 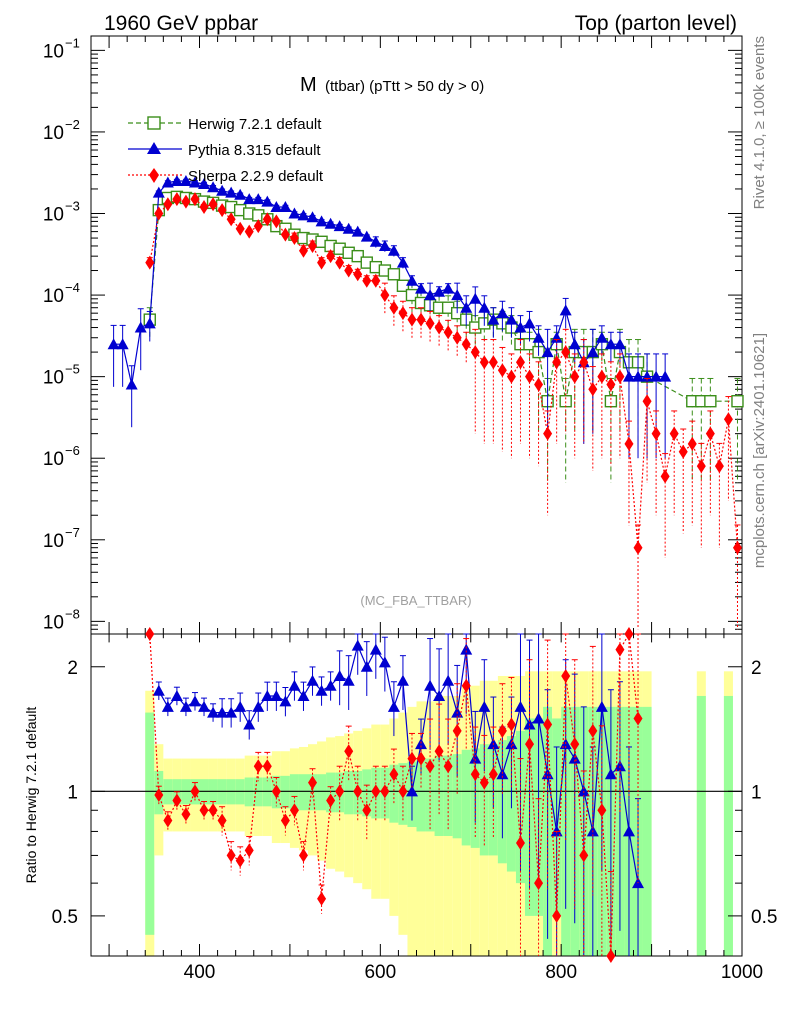 I want to click on x-tick-label: 600, so click(x=380, y=972).